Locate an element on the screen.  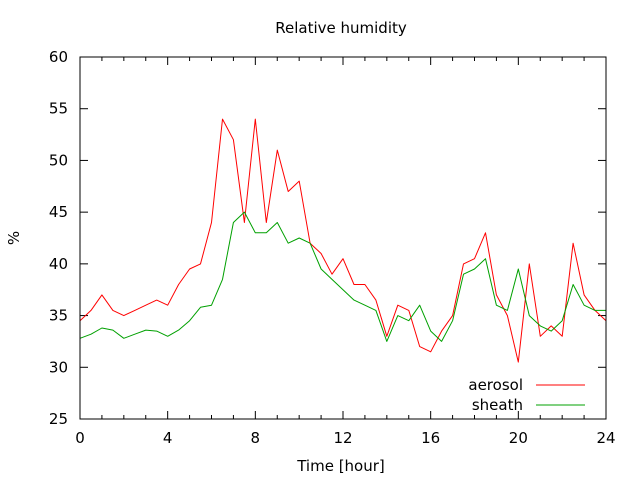
x-tick-label: 8 is located at coordinates (256, 438).